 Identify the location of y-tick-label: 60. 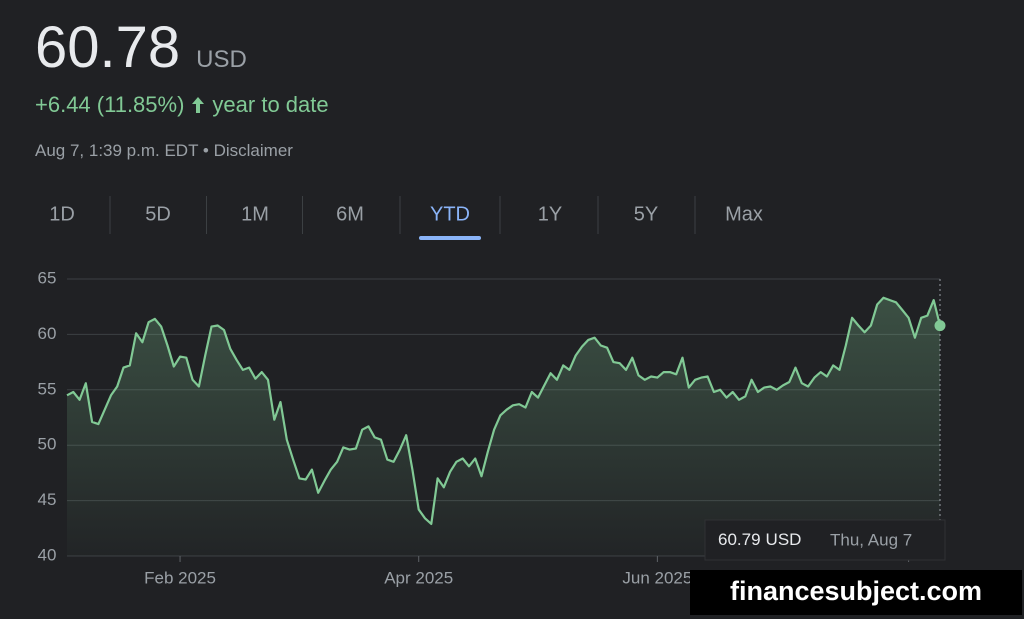
(47, 333).